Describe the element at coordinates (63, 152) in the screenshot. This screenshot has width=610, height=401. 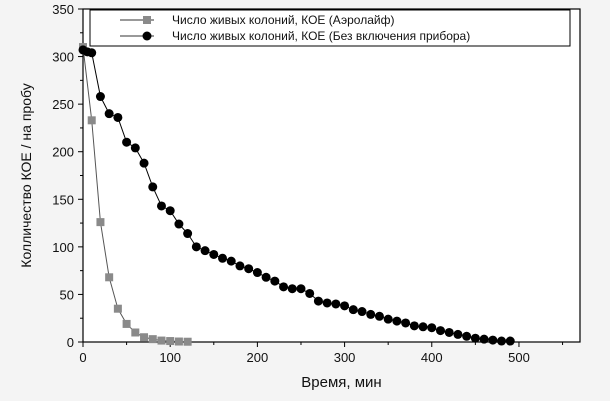
I see `y-tick-label: 200` at that location.